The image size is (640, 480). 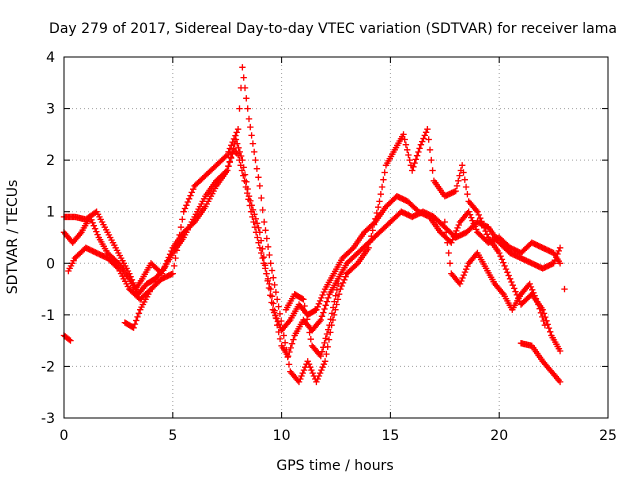 What do you see at coordinates (50, 58) in the screenshot?
I see `y-tick-label: 4` at bounding box center [50, 58].